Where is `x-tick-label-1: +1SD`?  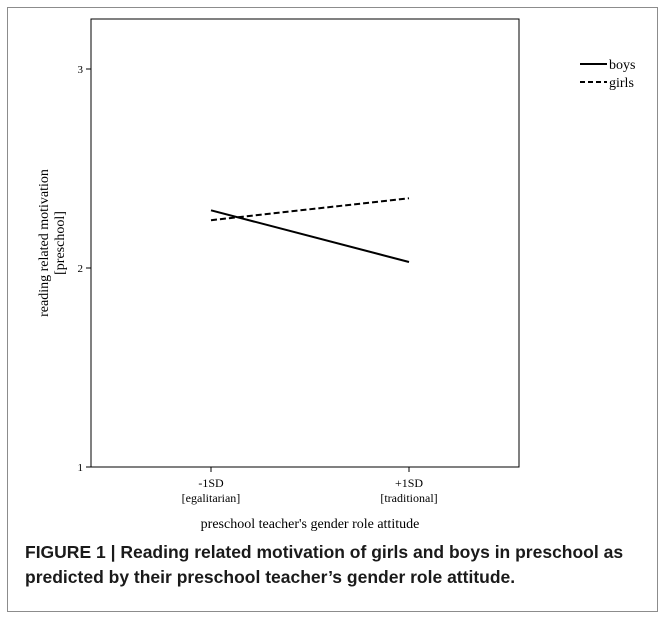 x-tick-label-1: +1SD is located at coordinates (409, 483).